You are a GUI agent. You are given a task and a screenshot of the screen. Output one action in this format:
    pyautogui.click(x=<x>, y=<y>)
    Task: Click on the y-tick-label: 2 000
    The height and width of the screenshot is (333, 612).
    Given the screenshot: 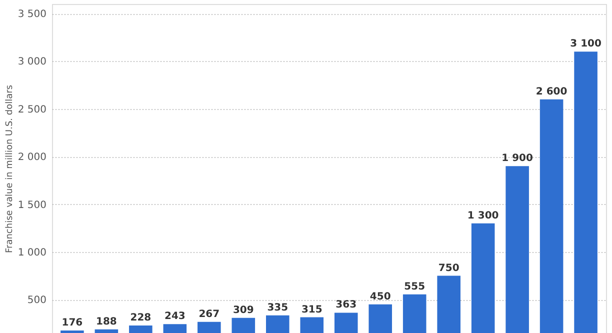 What is the action you would take?
    pyautogui.click(x=32, y=158)
    